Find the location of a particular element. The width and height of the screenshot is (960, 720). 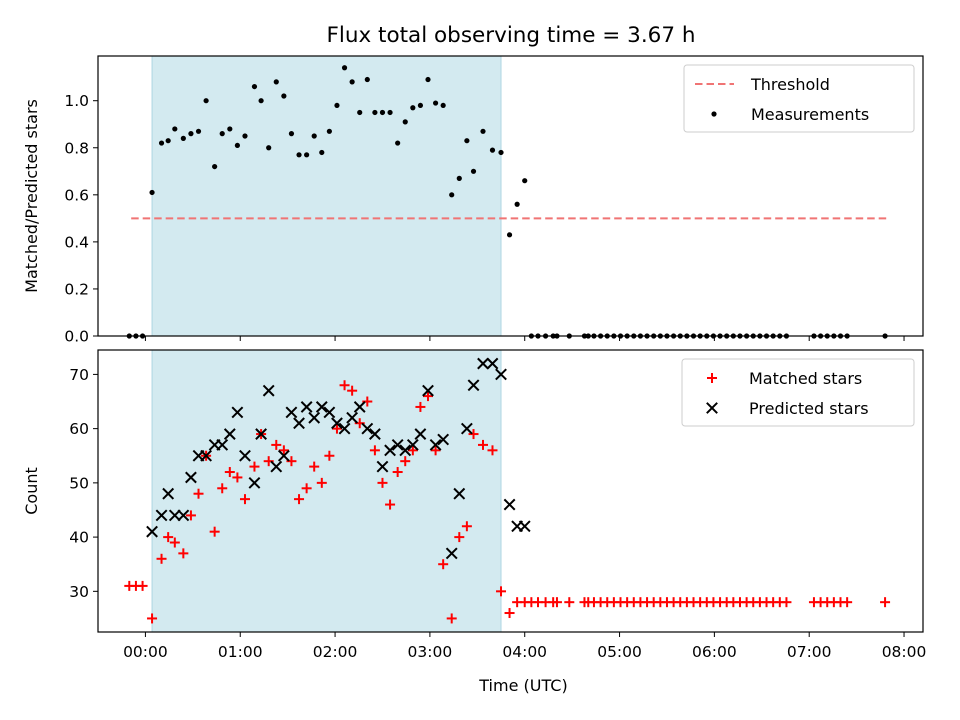

top-x-axis is located at coordinates (524, 338).